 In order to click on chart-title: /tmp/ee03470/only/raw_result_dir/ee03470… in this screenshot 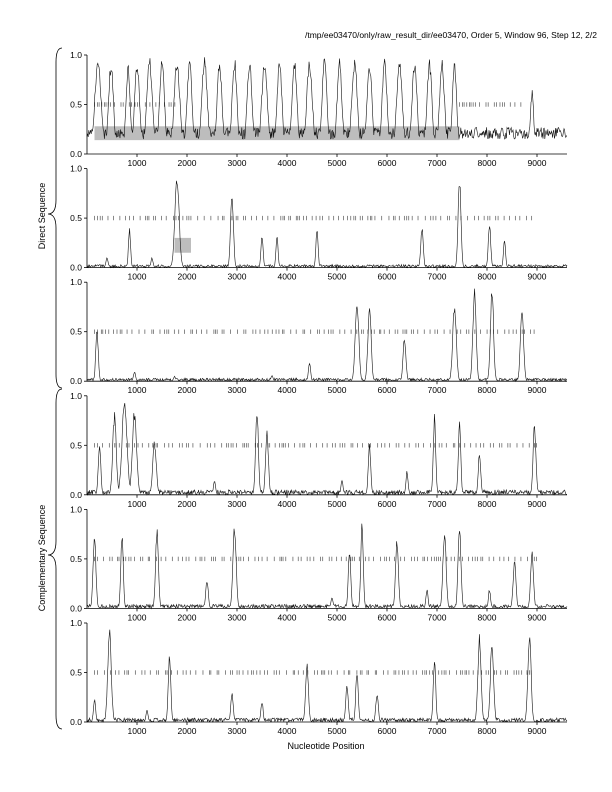, I will do `click(451, 35)`.